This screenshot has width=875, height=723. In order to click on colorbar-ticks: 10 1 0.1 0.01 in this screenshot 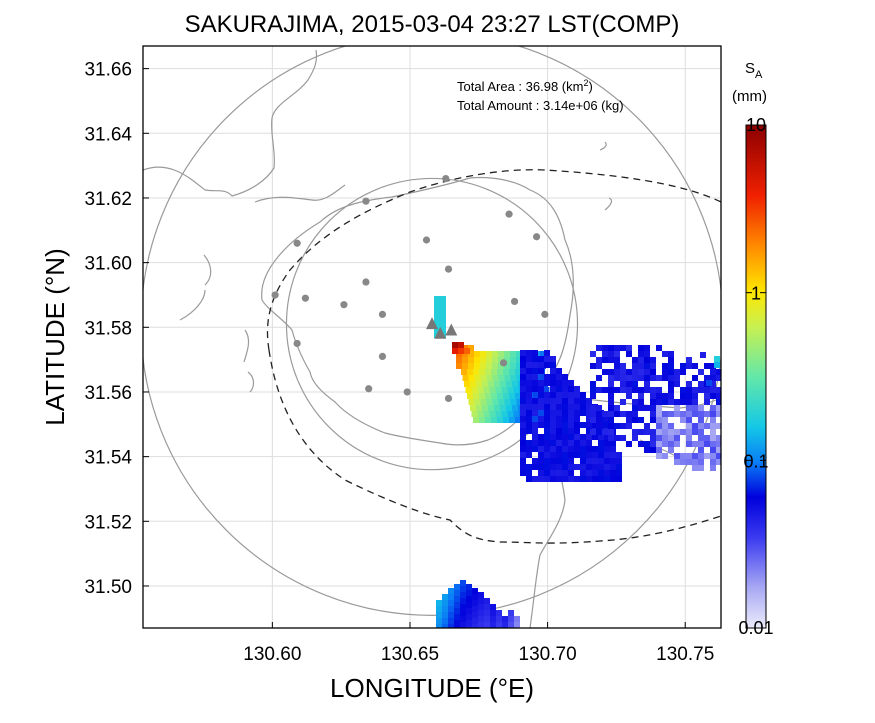, I will do `click(755, 376)`.